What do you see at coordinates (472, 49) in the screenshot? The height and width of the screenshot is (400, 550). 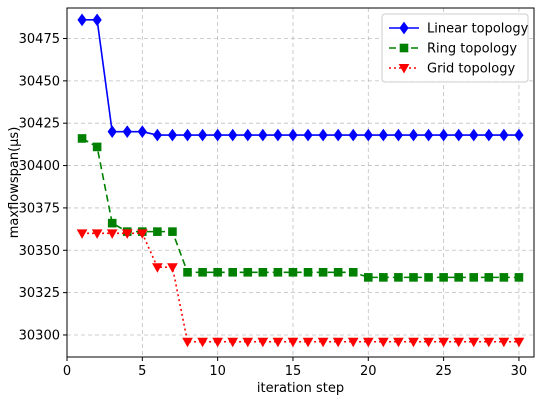 I see `legend-label: Ring topology` at bounding box center [472, 49].